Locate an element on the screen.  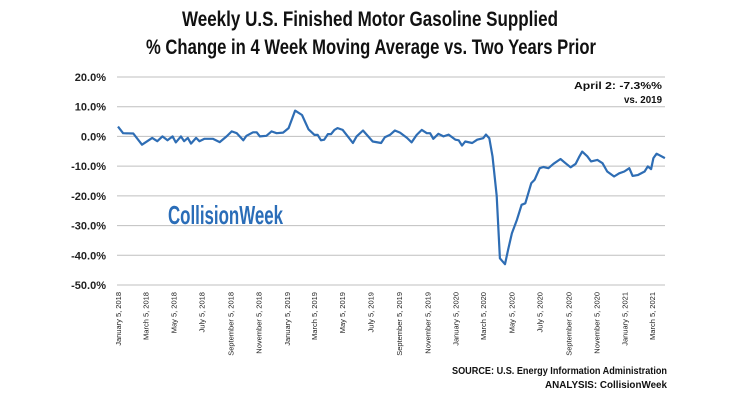
x-tick-label: January 5, 2018 is located at coordinates (118, 319).